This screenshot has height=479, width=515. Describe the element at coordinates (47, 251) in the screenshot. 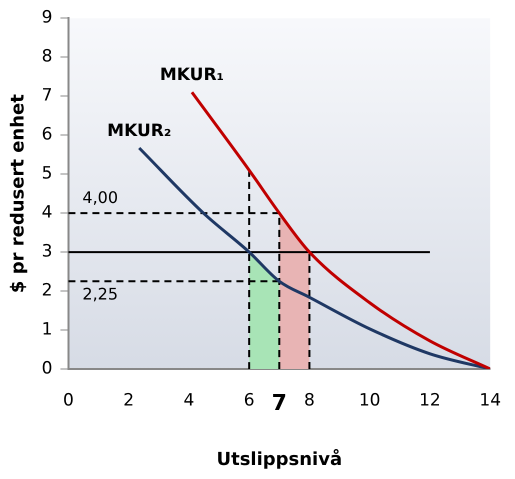

I see `y-tick-label: 3` at that location.